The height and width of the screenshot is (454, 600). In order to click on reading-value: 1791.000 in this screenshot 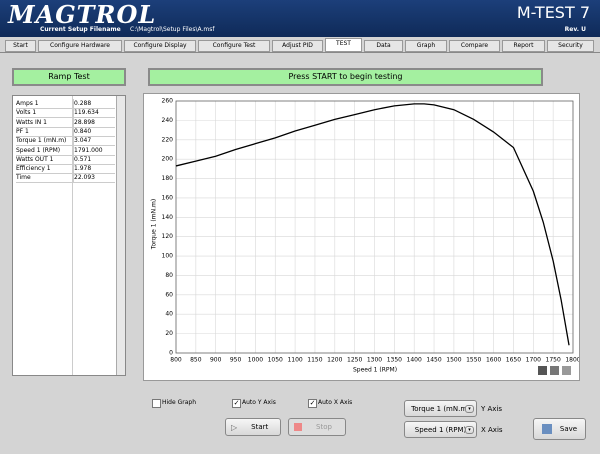, I will do `click(94, 151)`.